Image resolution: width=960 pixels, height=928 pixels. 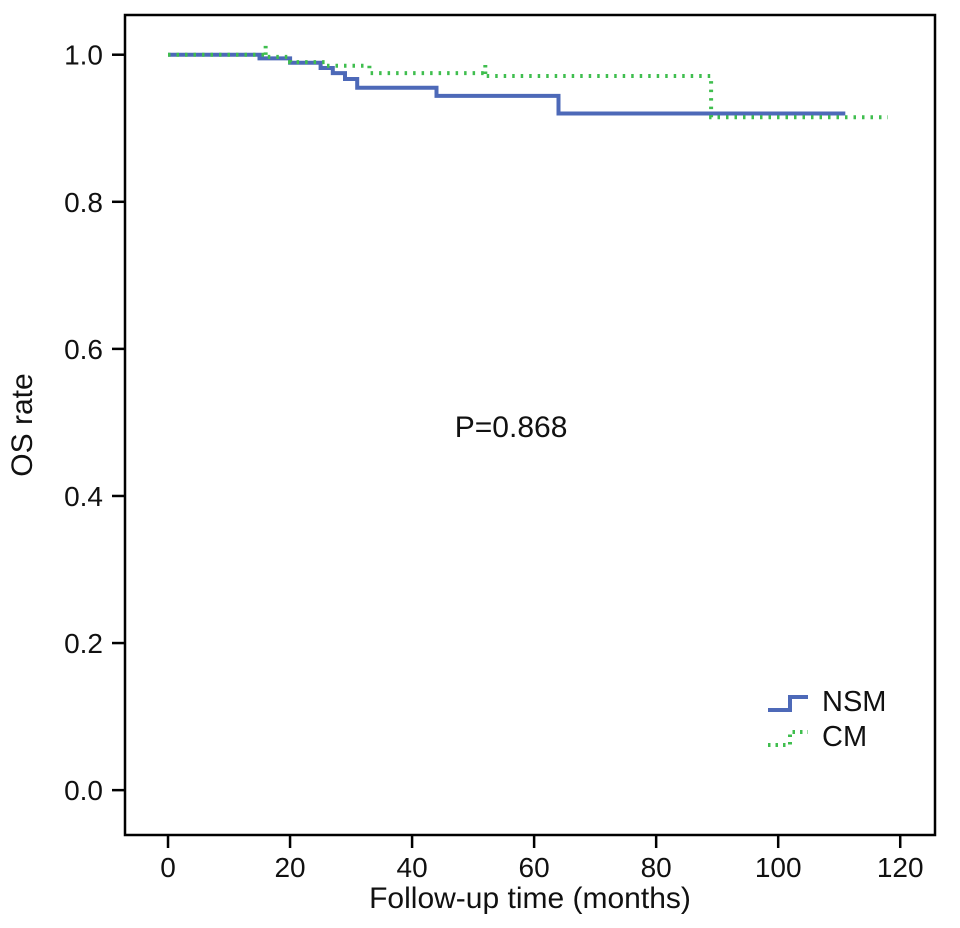 What do you see at coordinates (412, 867) in the screenshot?
I see `x-tick-label: 40` at bounding box center [412, 867].